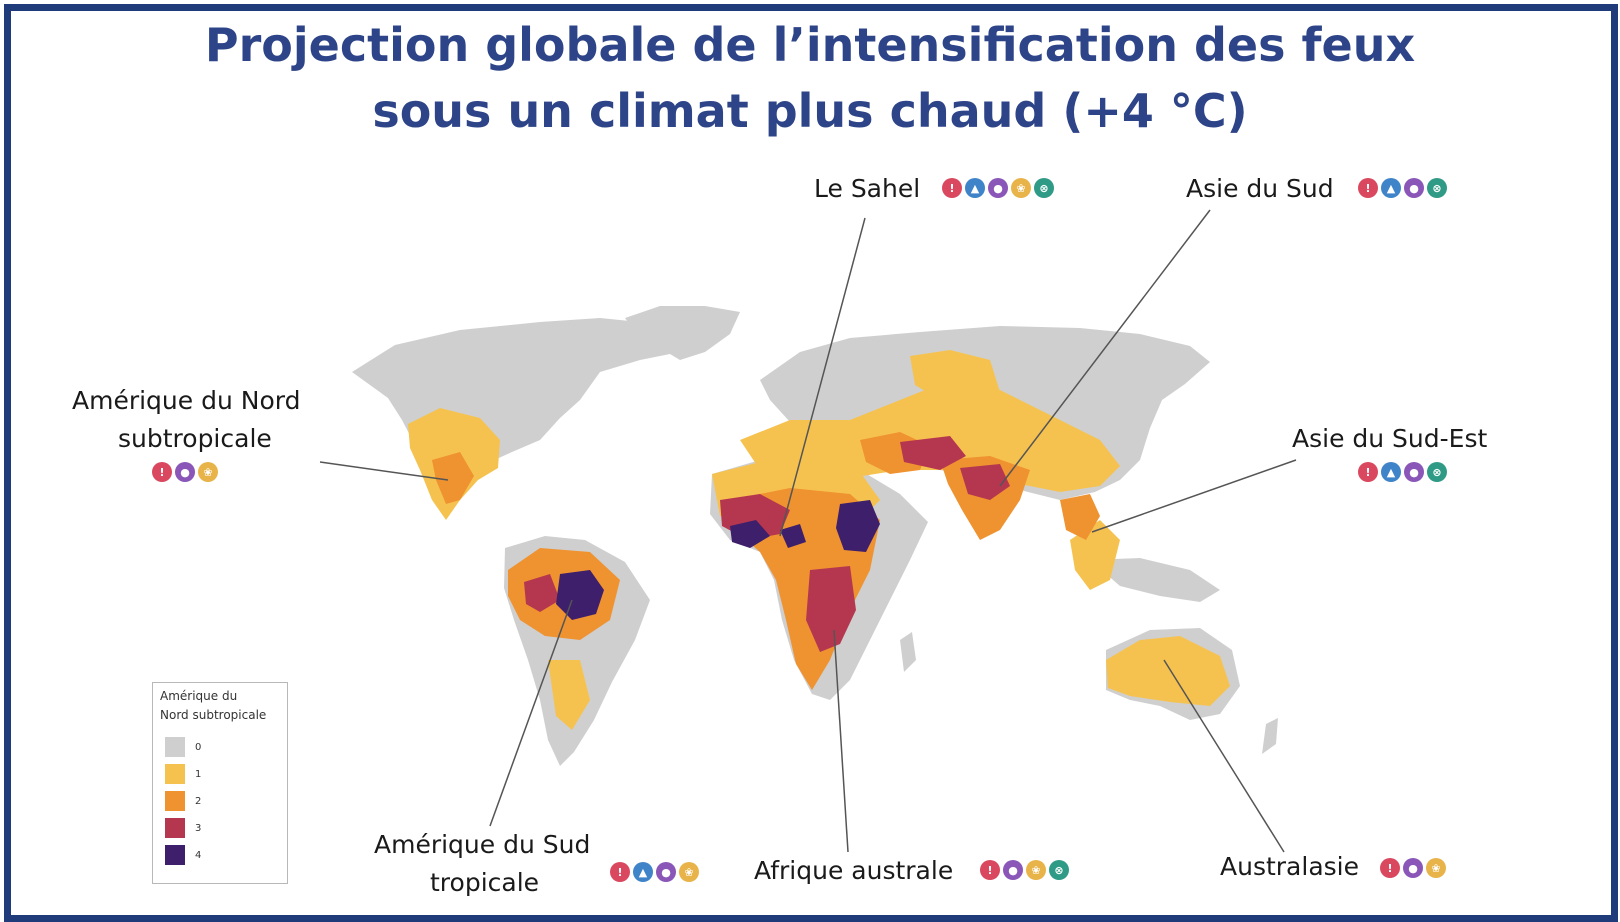 This screenshot has width=1620, height=922. What do you see at coordinates (1155, 580) in the screenshot?
I see `land-se-asia-islands` at bounding box center [1155, 580].